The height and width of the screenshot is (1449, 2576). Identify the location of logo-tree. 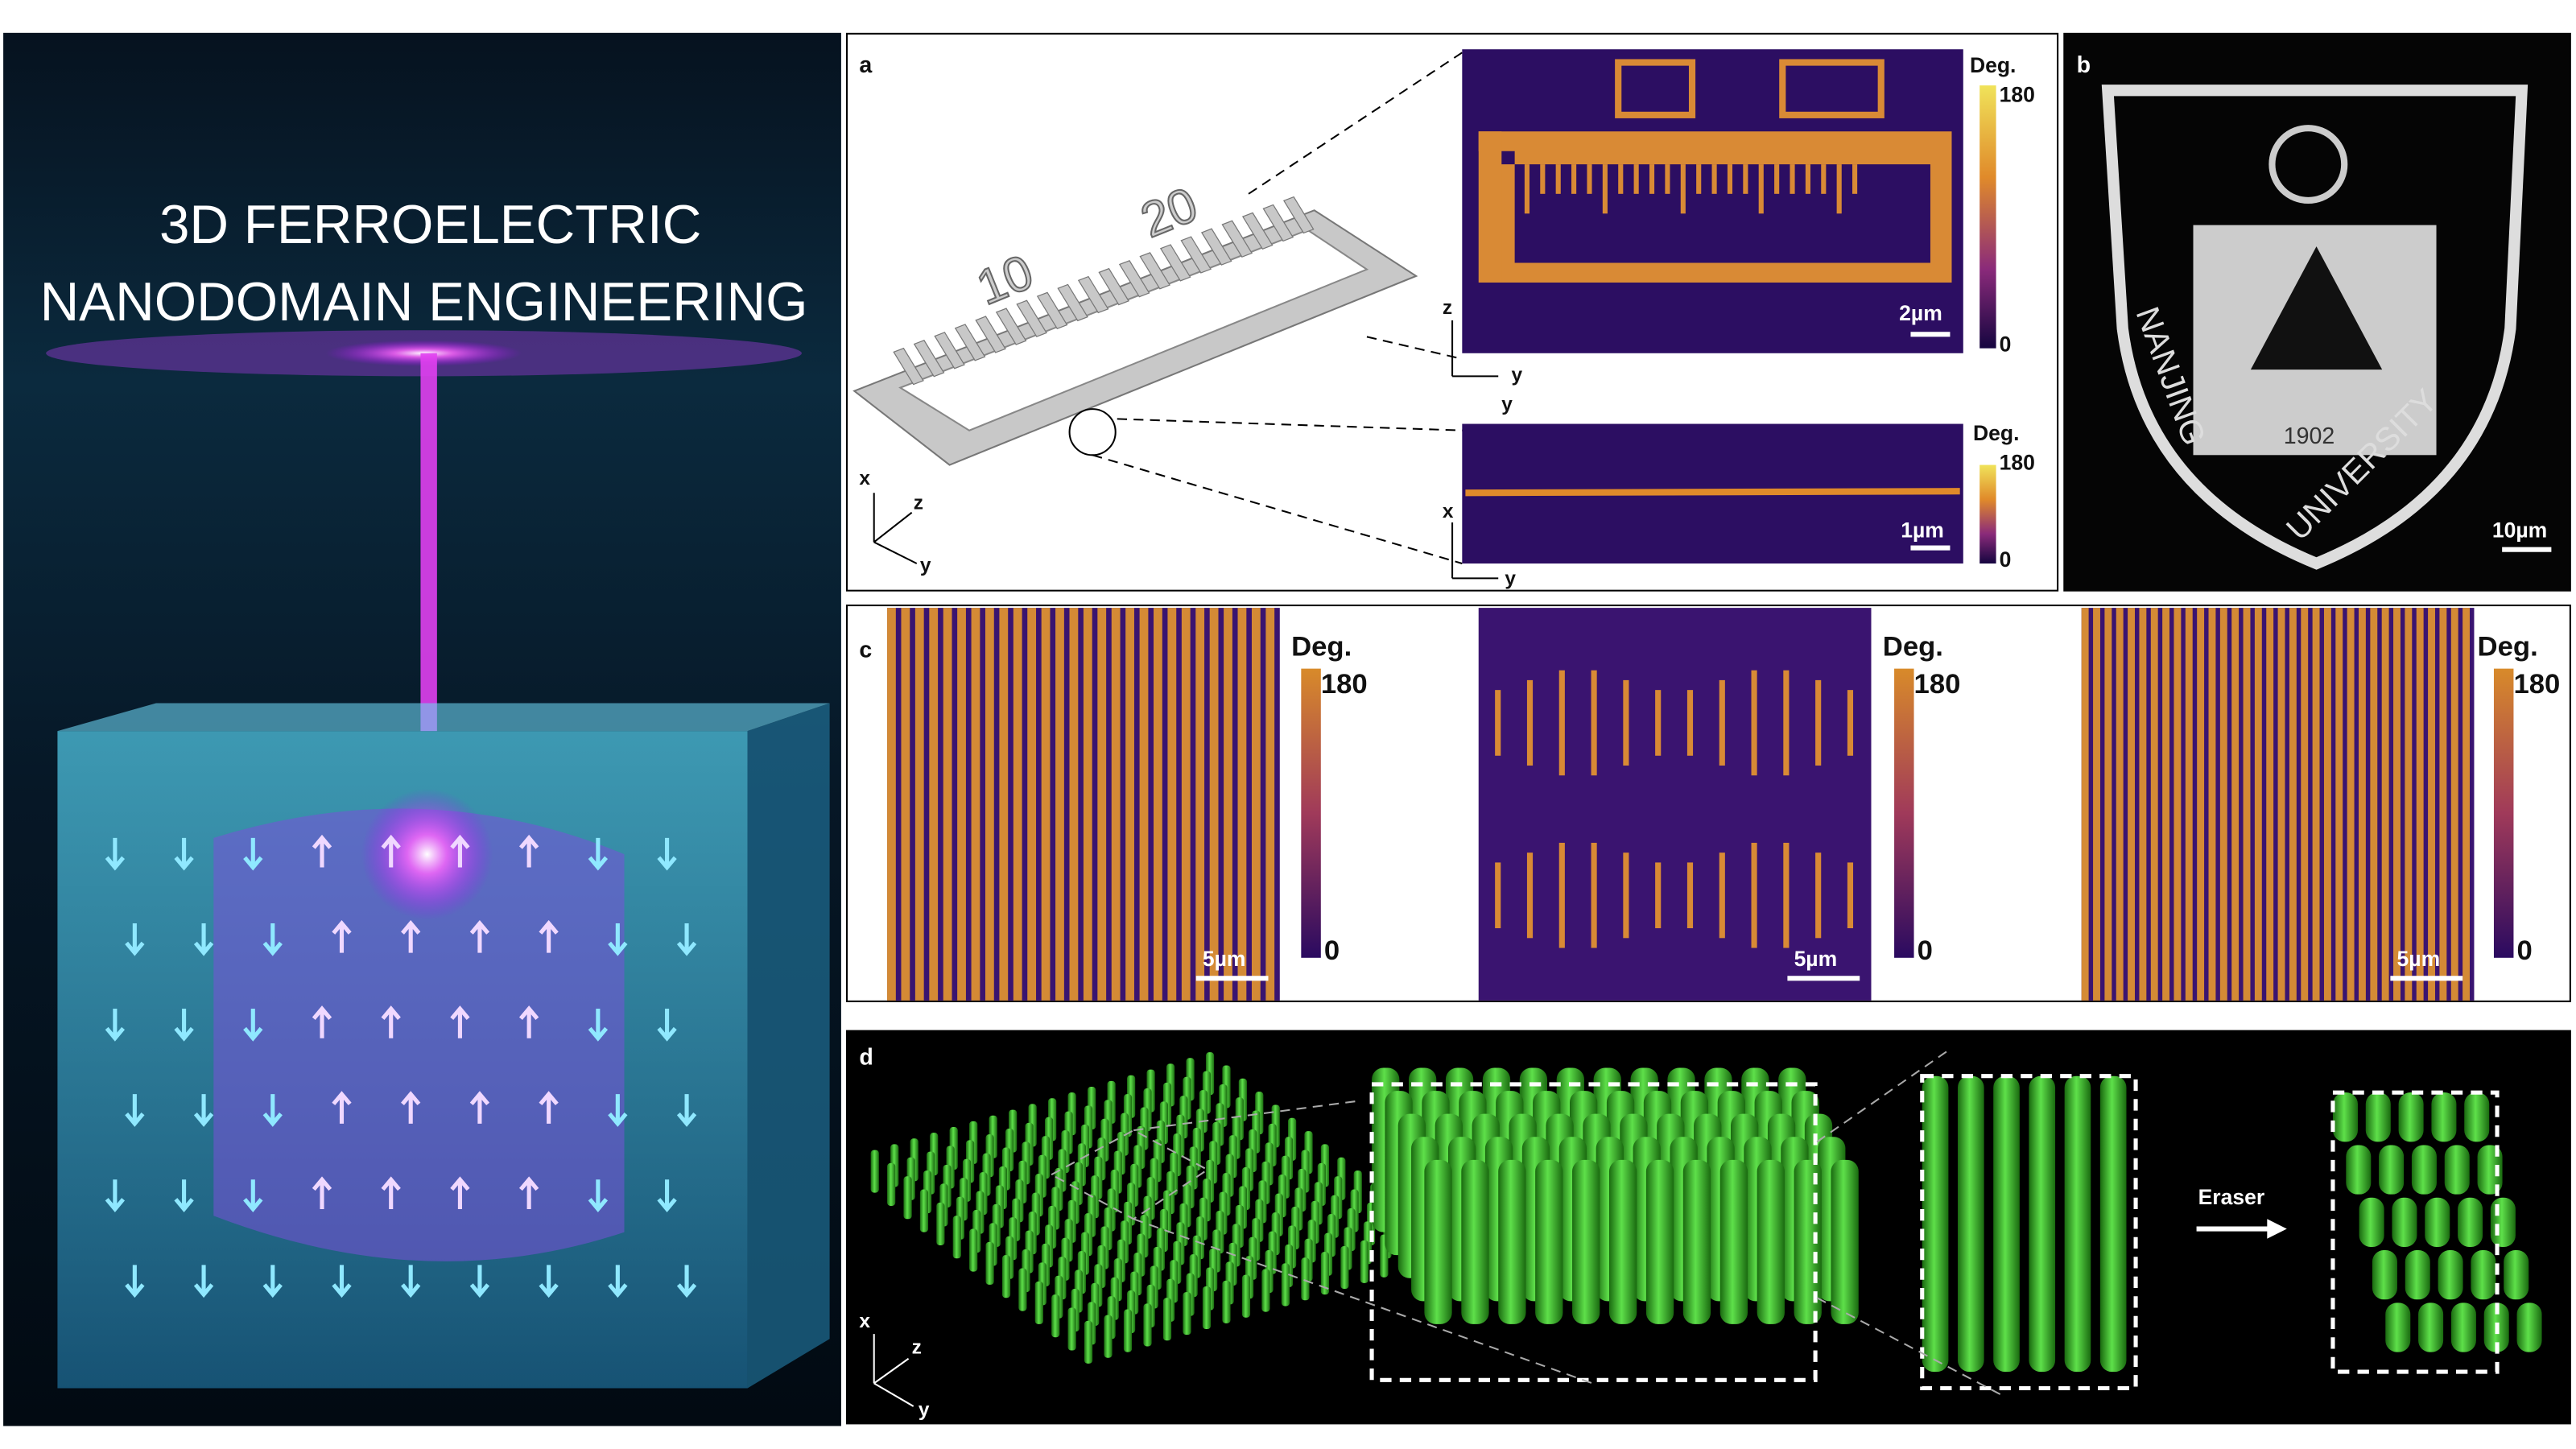
(2316, 308).